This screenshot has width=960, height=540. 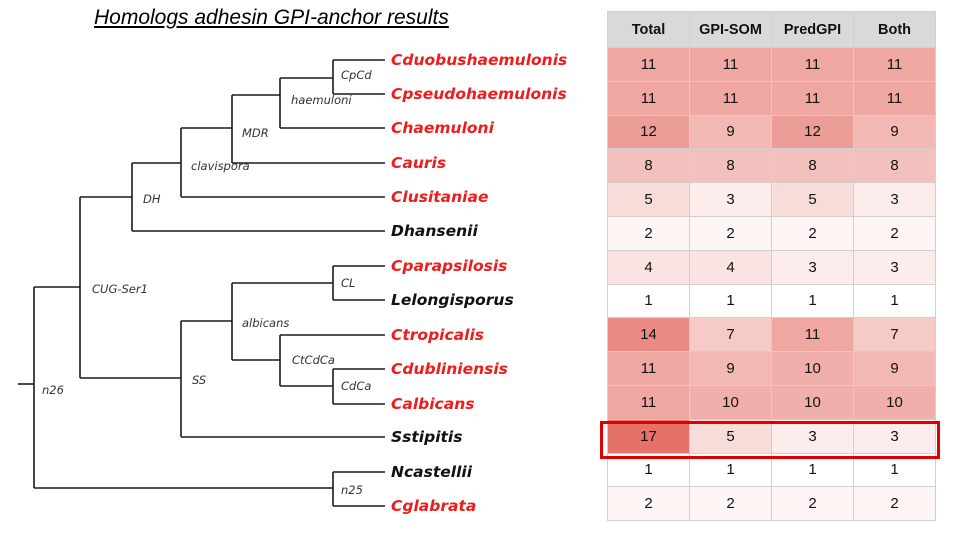 What do you see at coordinates (434, 231) in the screenshot?
I see `leaf-label-dhansenii: Dhansenii` at bounding box center [434, 231].